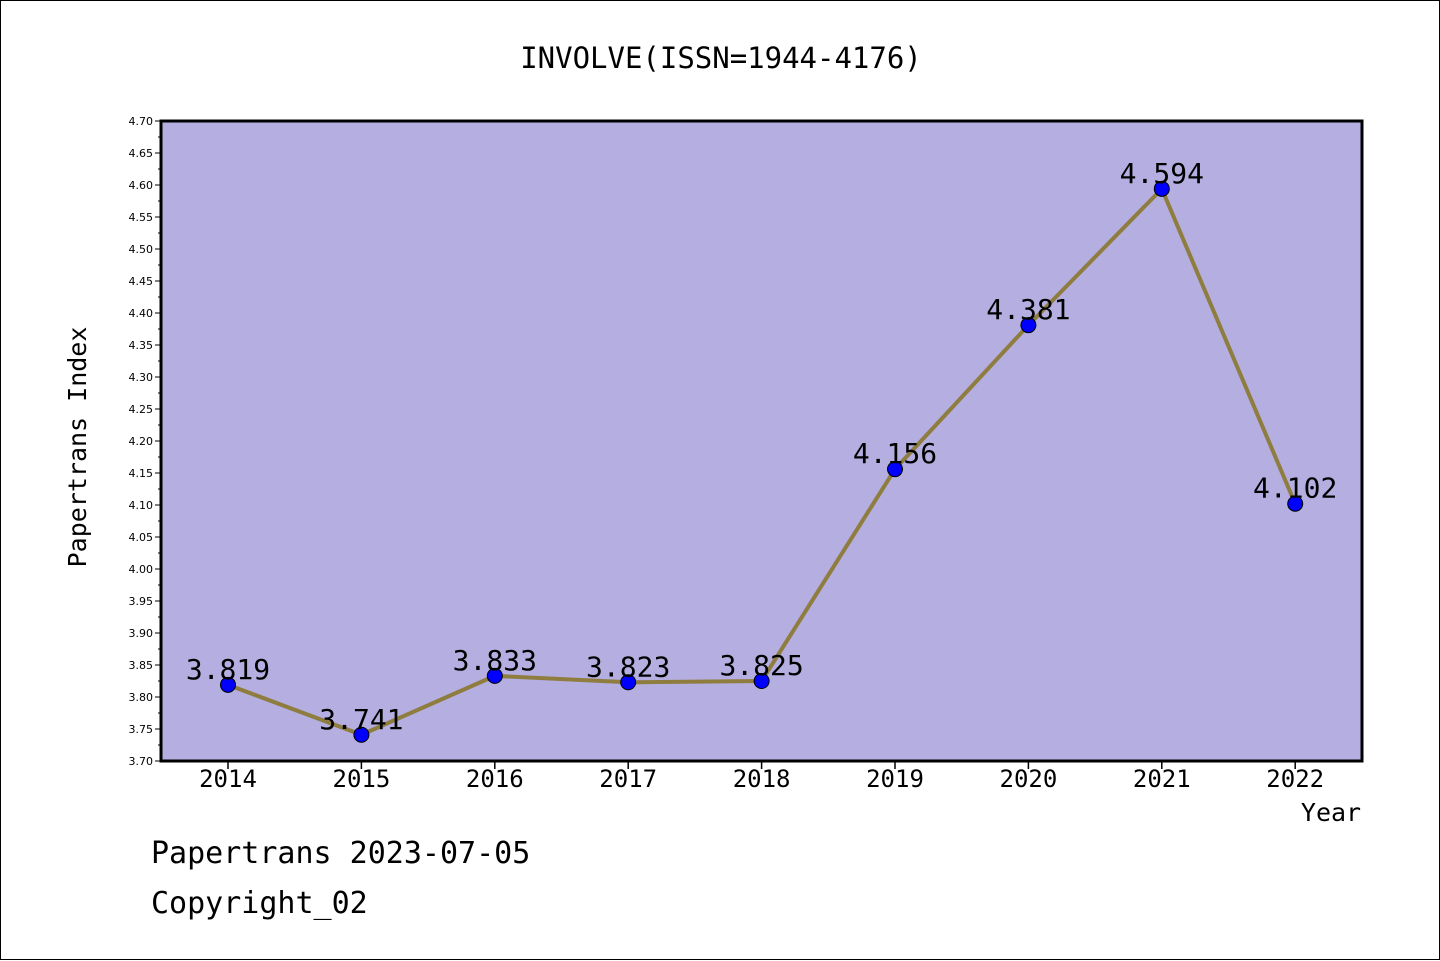 The height and width of the screenshot is (961, 1440). Describe the element at coordinates (141, 473) in the screenshot. I see `y-tick-label: 4.15` at that location.